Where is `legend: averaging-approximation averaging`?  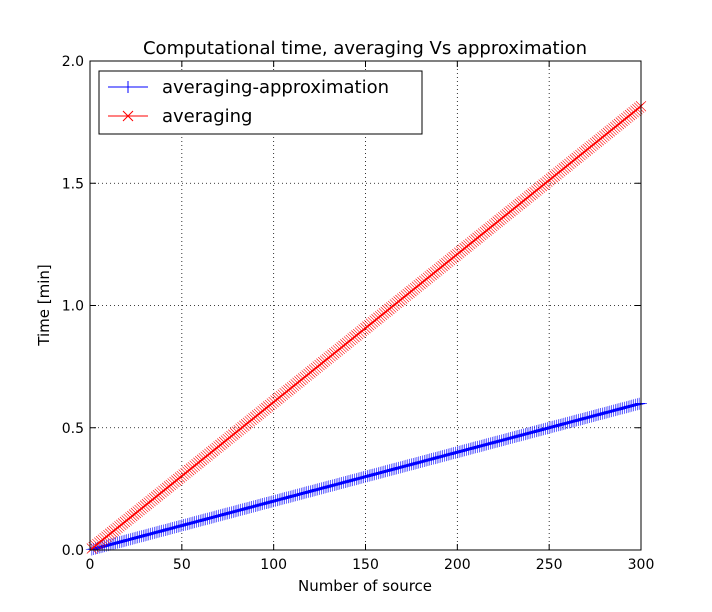 legend: averaging-approximation averaging is located at coordinates (260, 102).